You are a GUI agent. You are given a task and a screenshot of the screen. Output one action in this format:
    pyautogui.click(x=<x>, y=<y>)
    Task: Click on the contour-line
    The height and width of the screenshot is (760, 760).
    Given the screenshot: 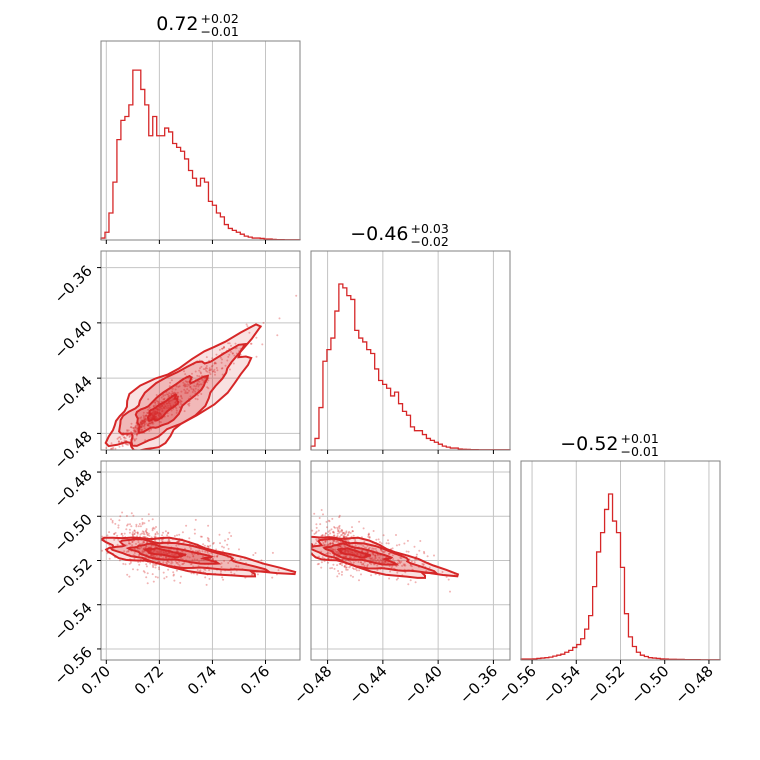 What is the action you would take?
    pyautogui.click(x=183, y=394)
    